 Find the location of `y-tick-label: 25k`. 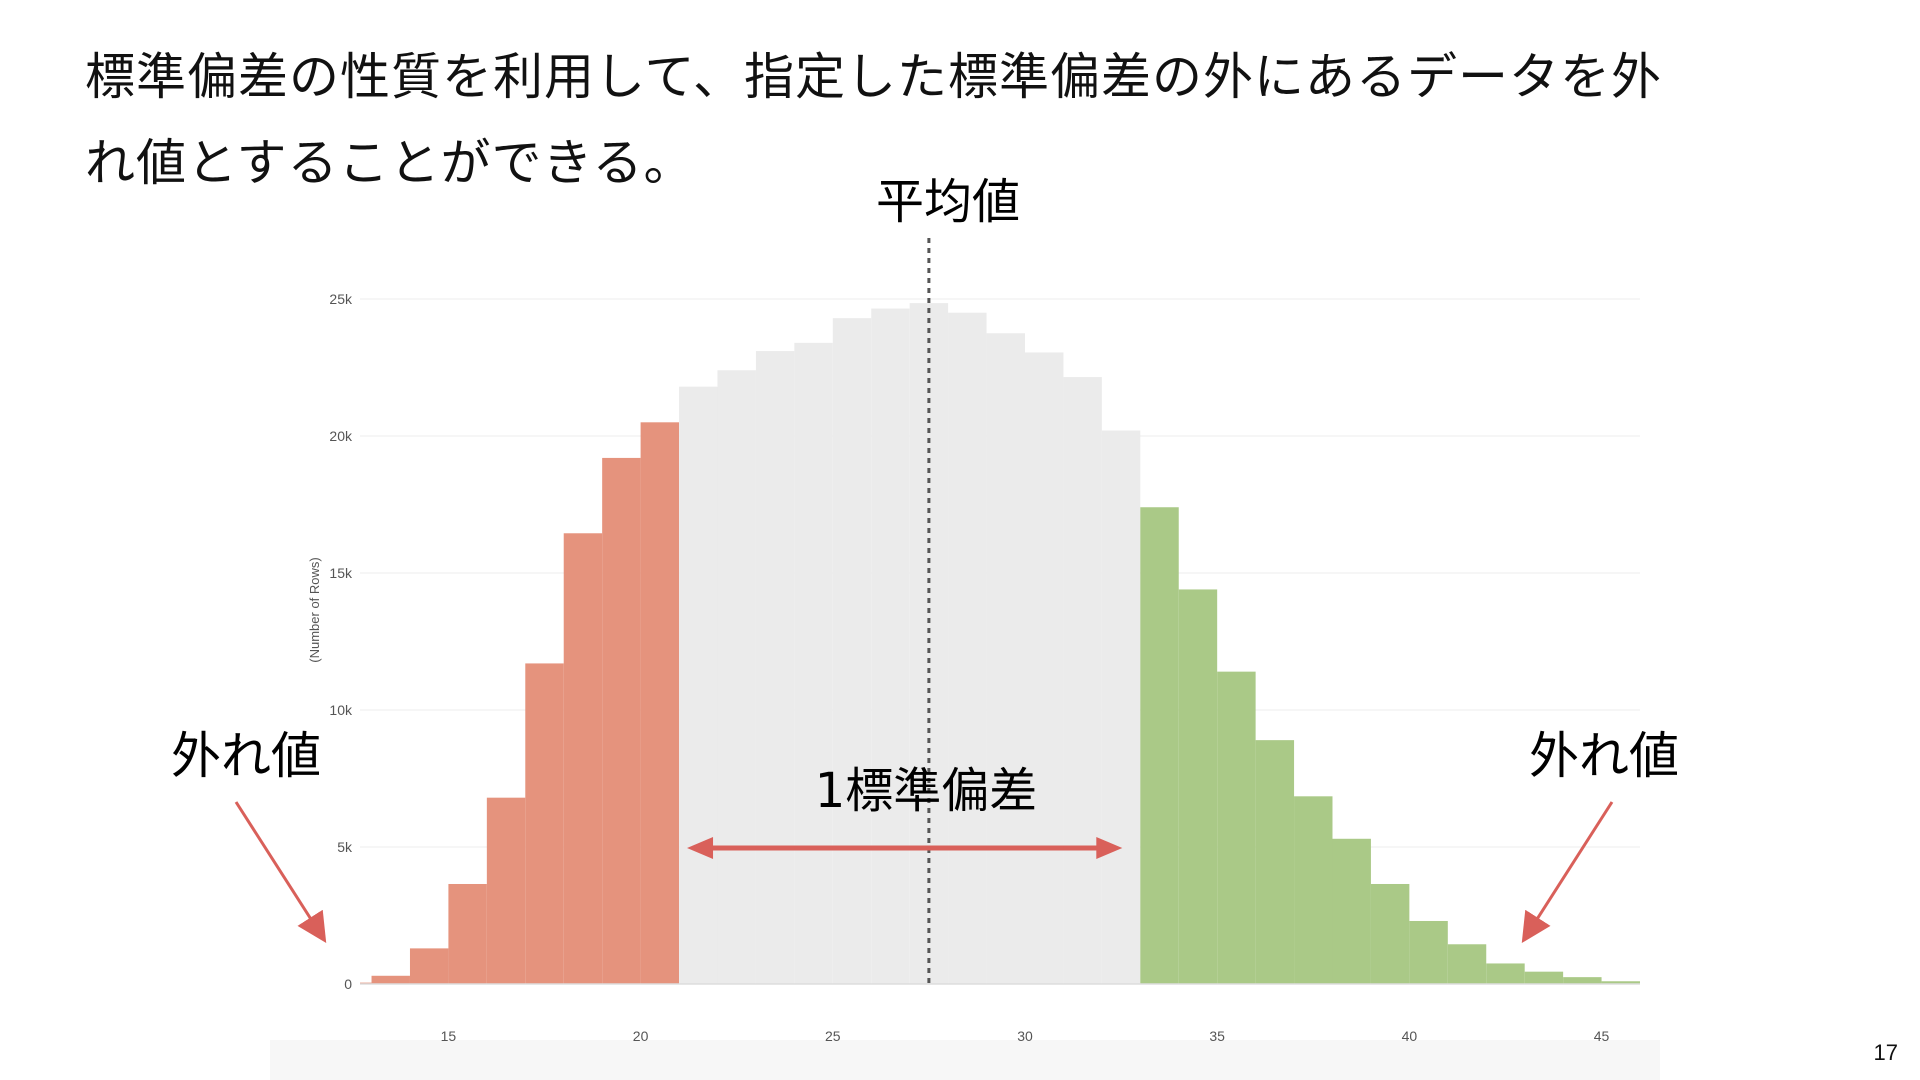

y-tick-label: 25k is located at coordinates (341, 299).